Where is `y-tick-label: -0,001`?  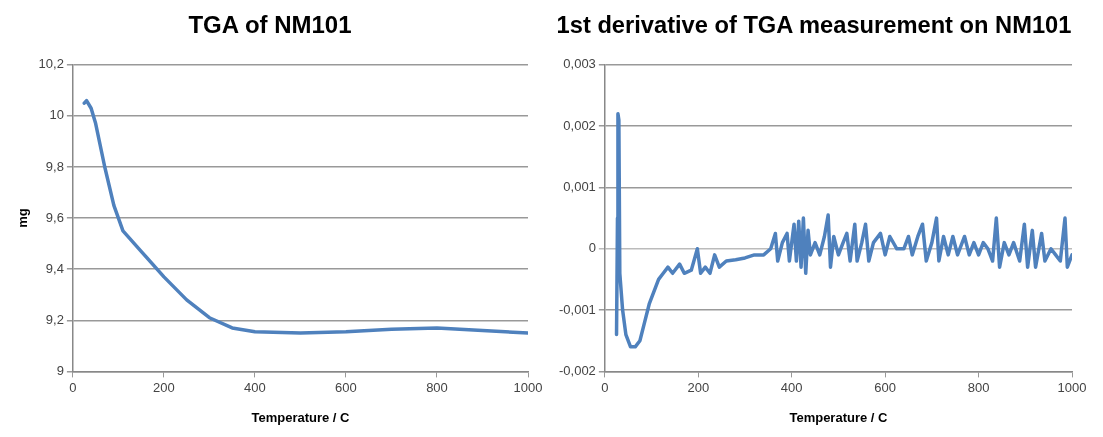
y-tick-label: -0,001 is located at coordinates (577, 309).